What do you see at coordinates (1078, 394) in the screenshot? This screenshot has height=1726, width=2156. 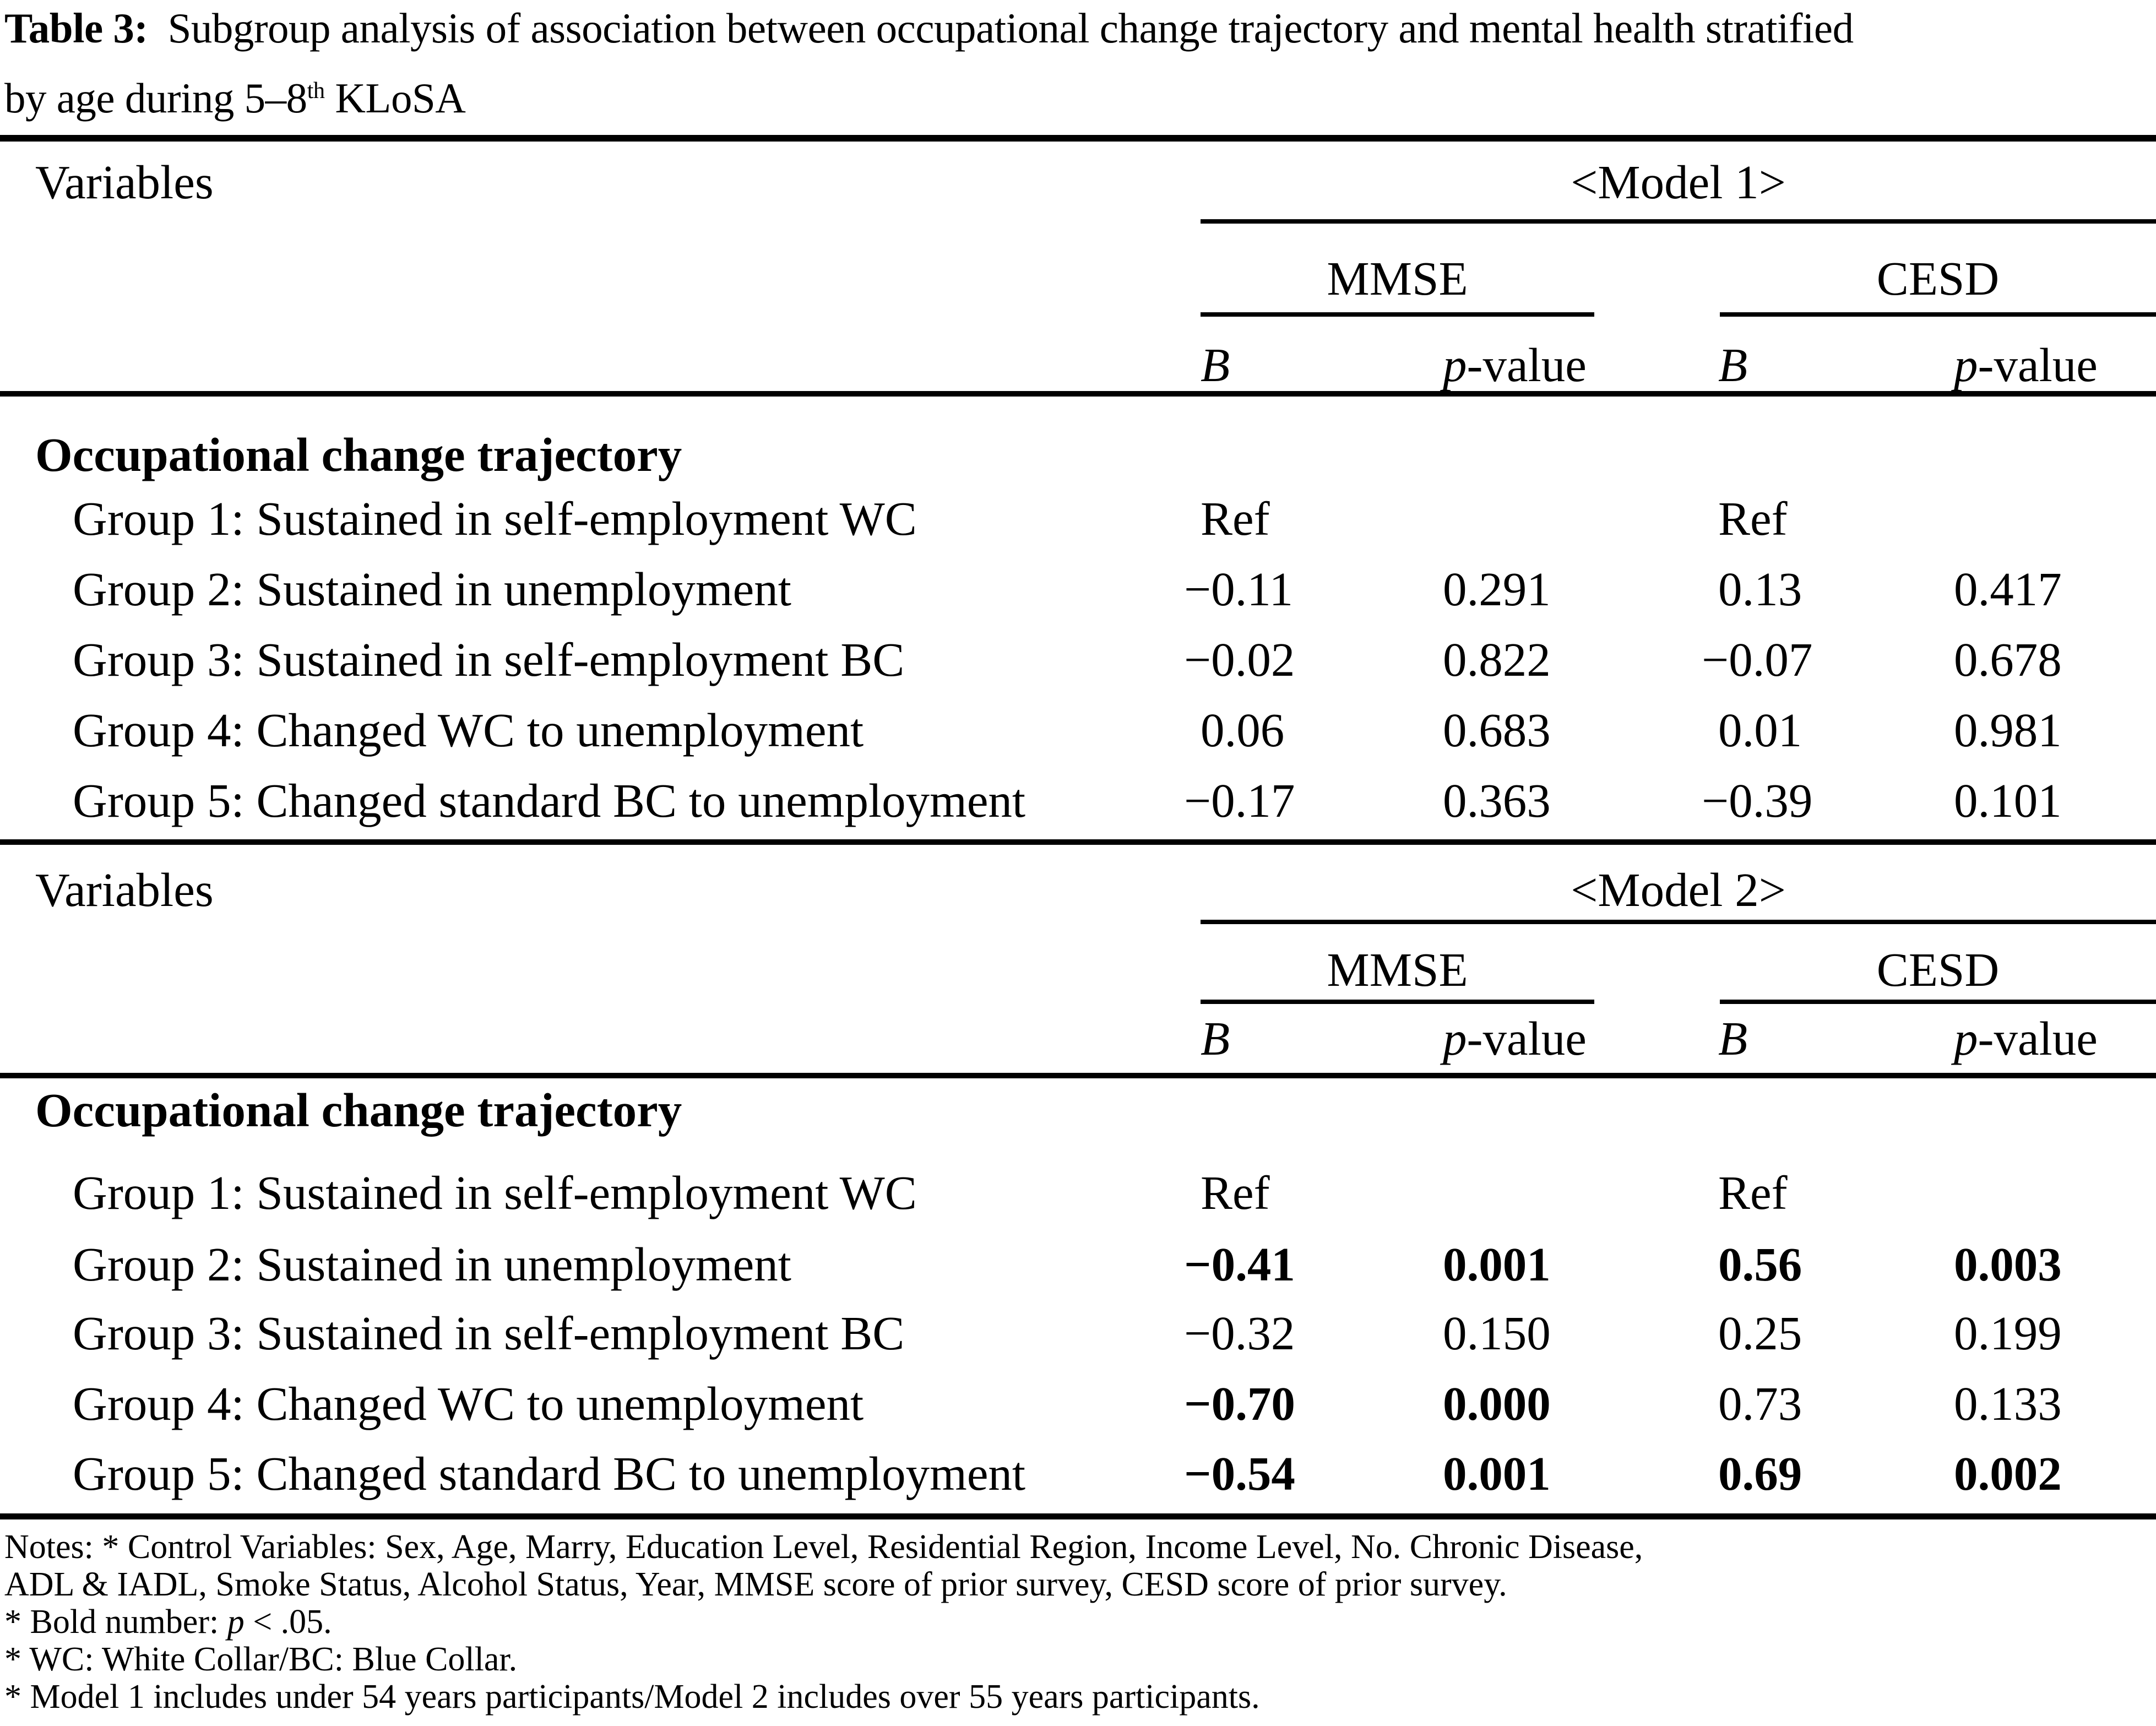 I see `header-1-bottom-rule` at bounding box center [1078, 394].